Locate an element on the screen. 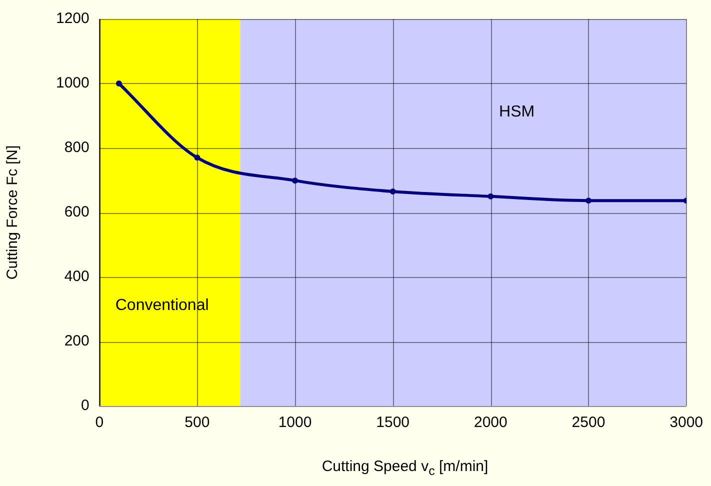  band-label: HSM is located at coordinates (517, 111).